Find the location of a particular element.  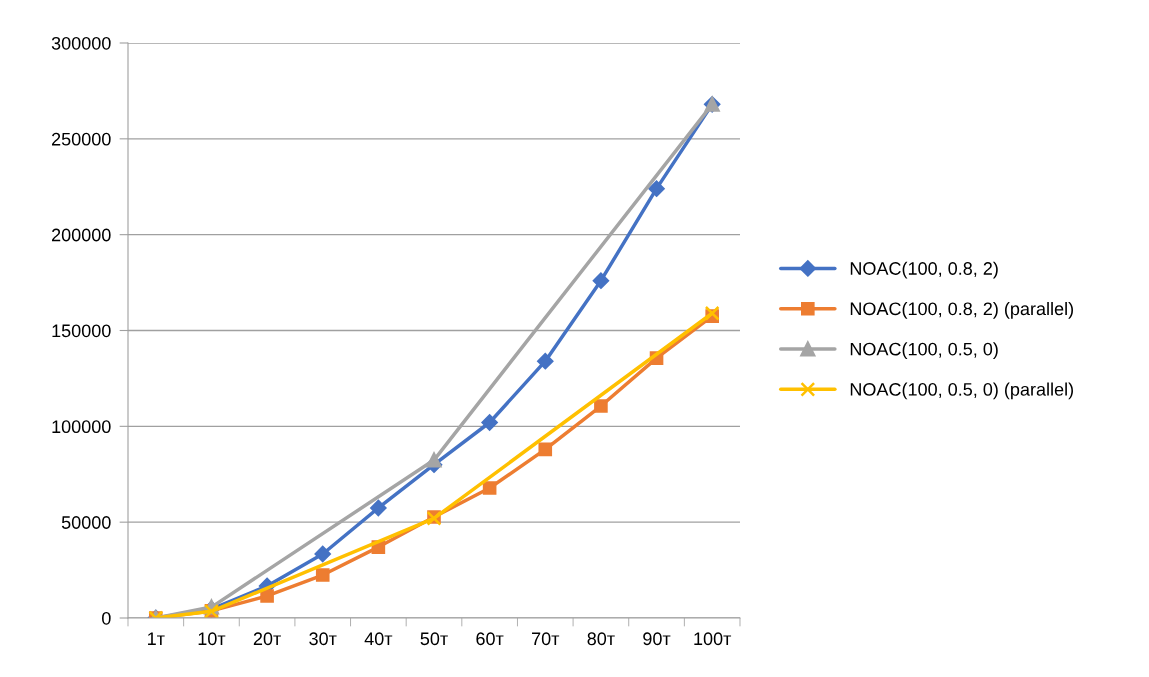

y-tick-label: 0 is located at coordinates (106, 618).